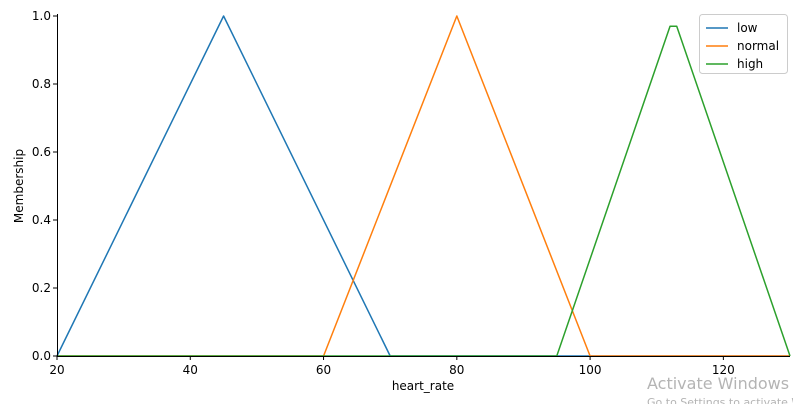  Describe the element at coordinates (456, 370) in the screenshot. I see `x-tick-label: 80` at that location.